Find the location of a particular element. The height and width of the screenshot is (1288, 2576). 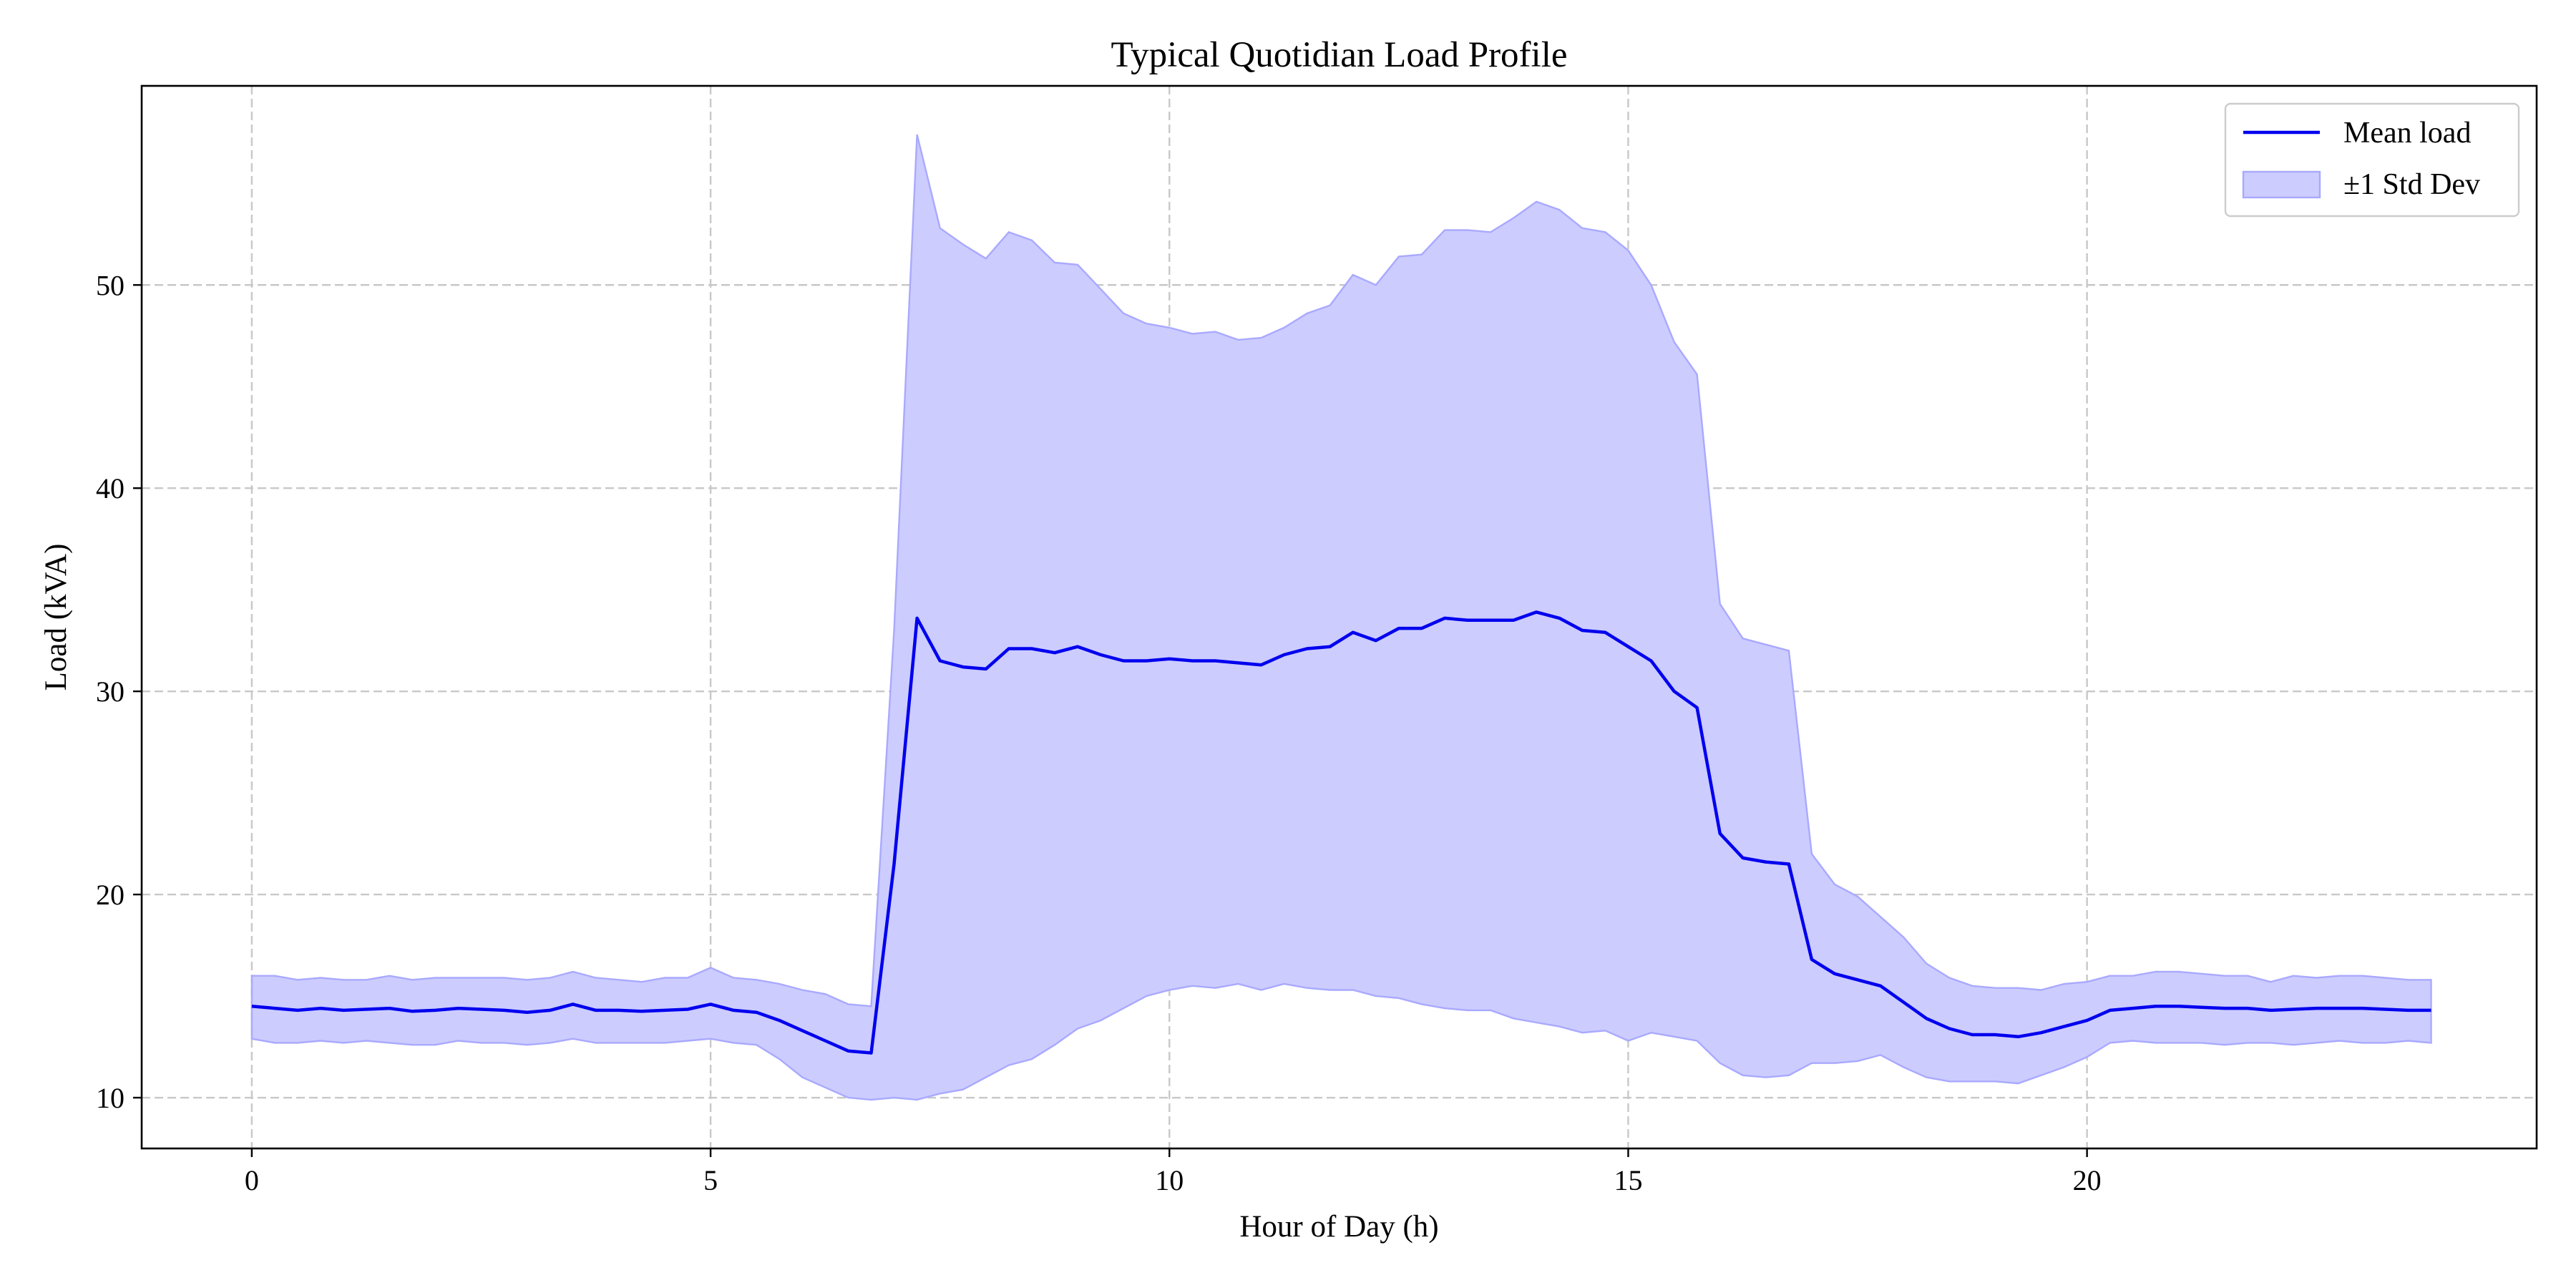

y-tick-label-2: 30 is located at coordinates (110, 691).